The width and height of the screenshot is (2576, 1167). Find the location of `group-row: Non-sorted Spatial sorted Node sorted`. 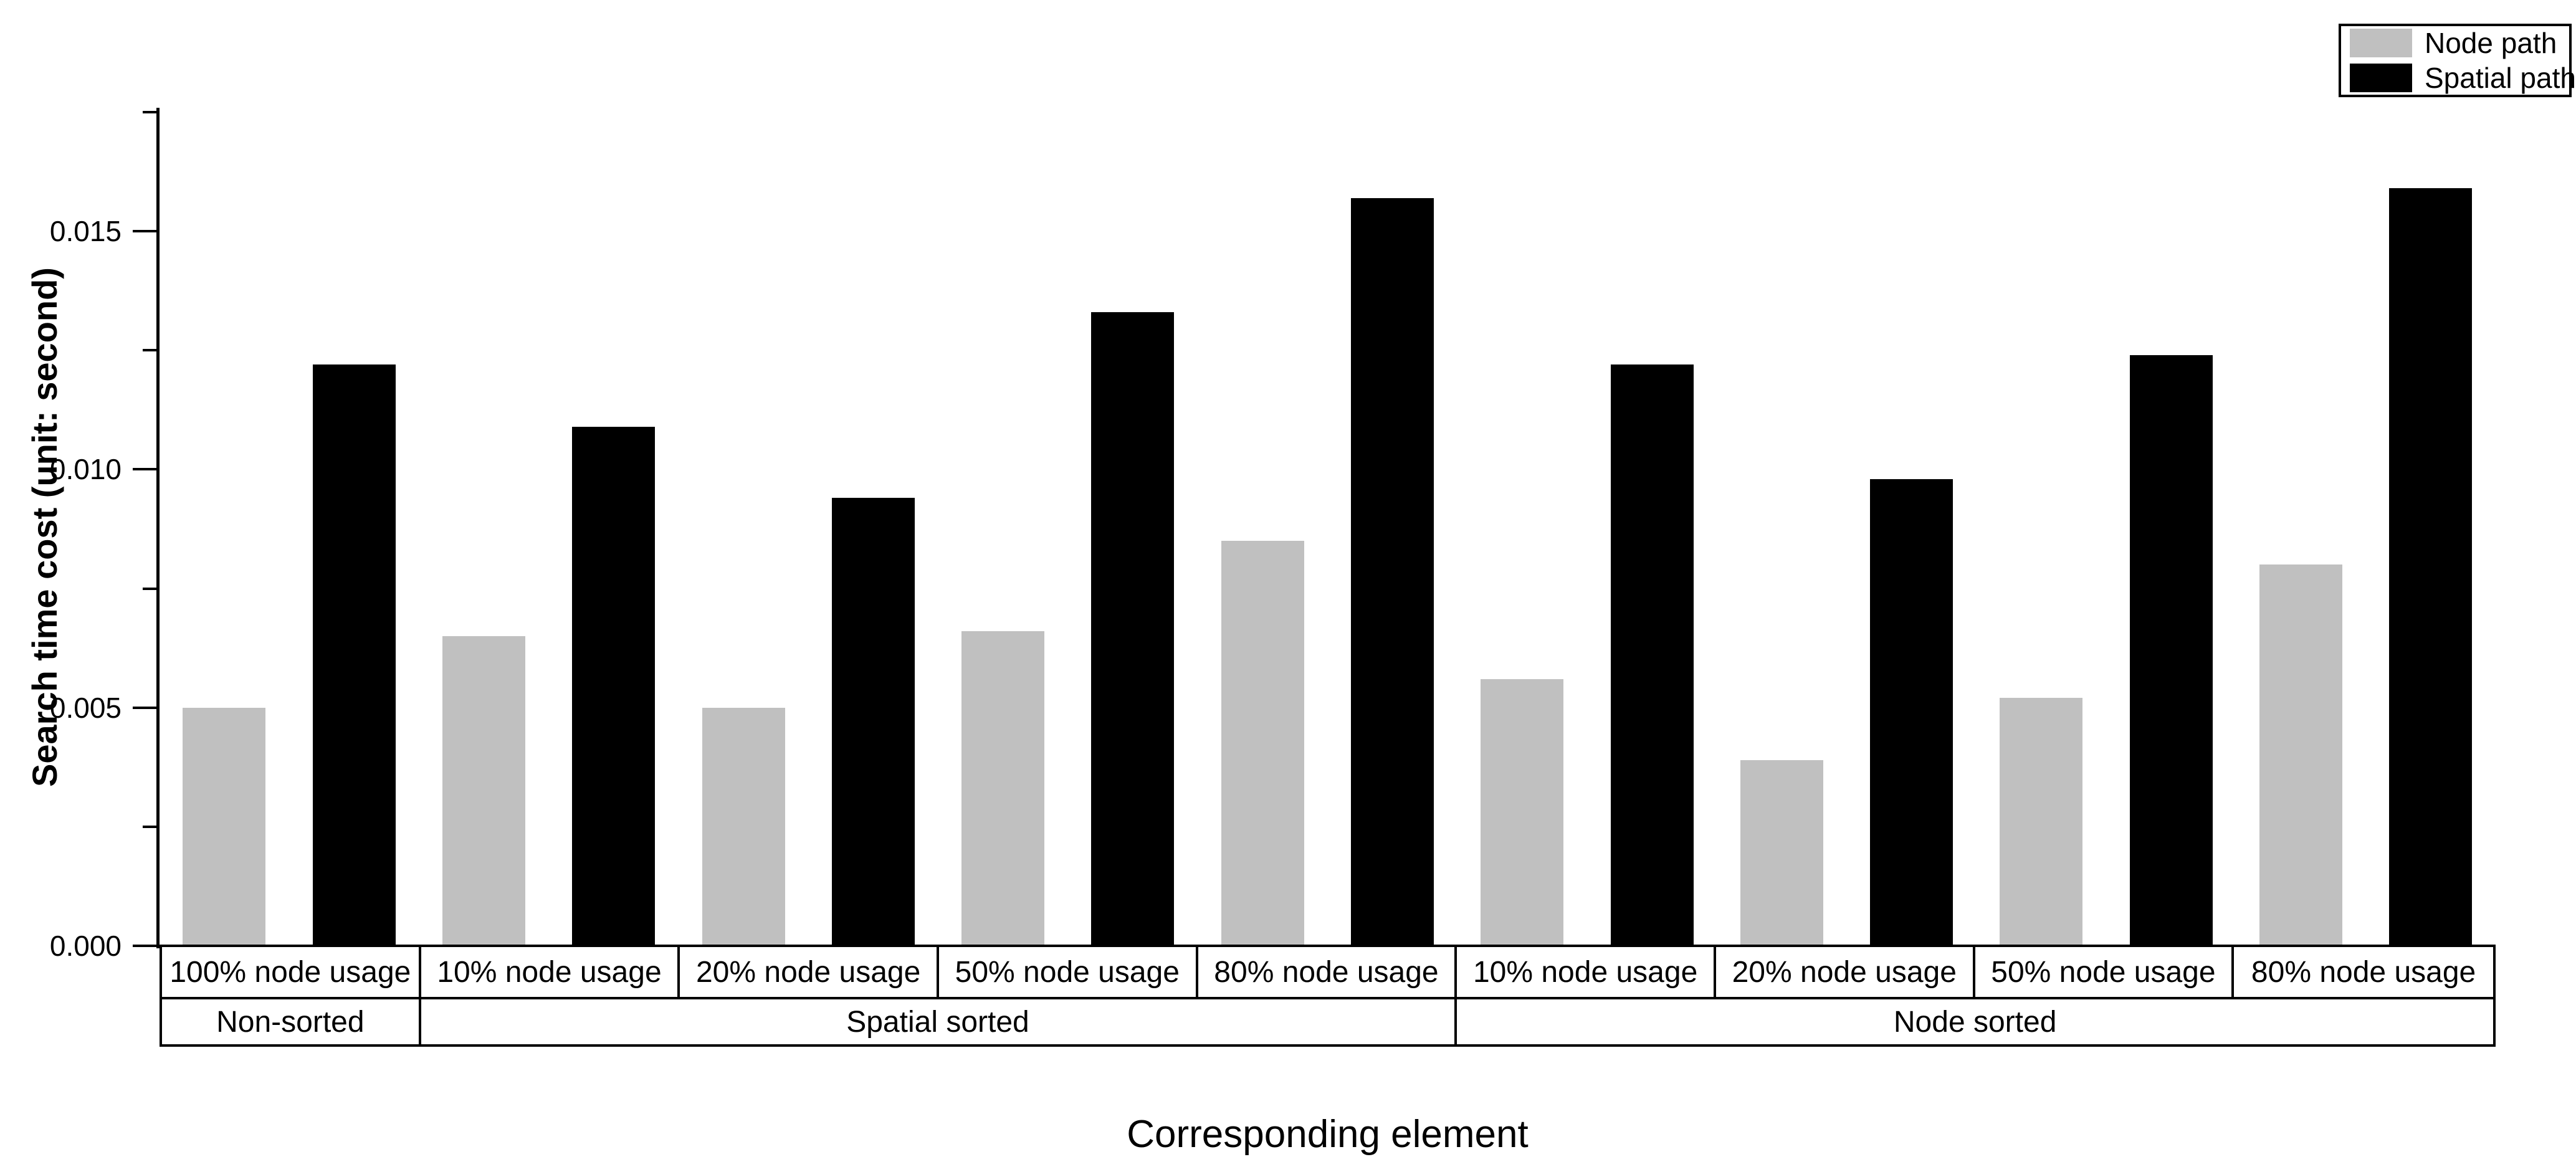

group-row: Non-sorted Spatial sorted Node sorted is located at coordinates (1327, 1021).